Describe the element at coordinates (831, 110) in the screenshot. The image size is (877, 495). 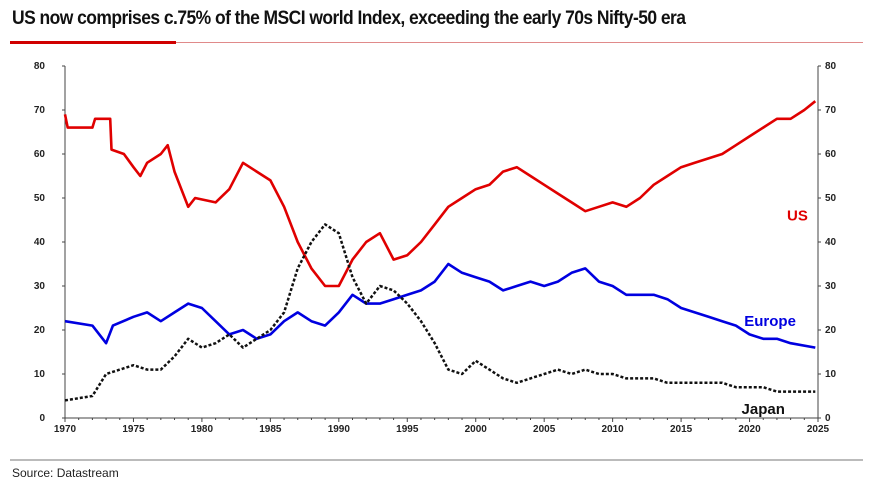
I see `y-tick-label-right: 70` at that location.